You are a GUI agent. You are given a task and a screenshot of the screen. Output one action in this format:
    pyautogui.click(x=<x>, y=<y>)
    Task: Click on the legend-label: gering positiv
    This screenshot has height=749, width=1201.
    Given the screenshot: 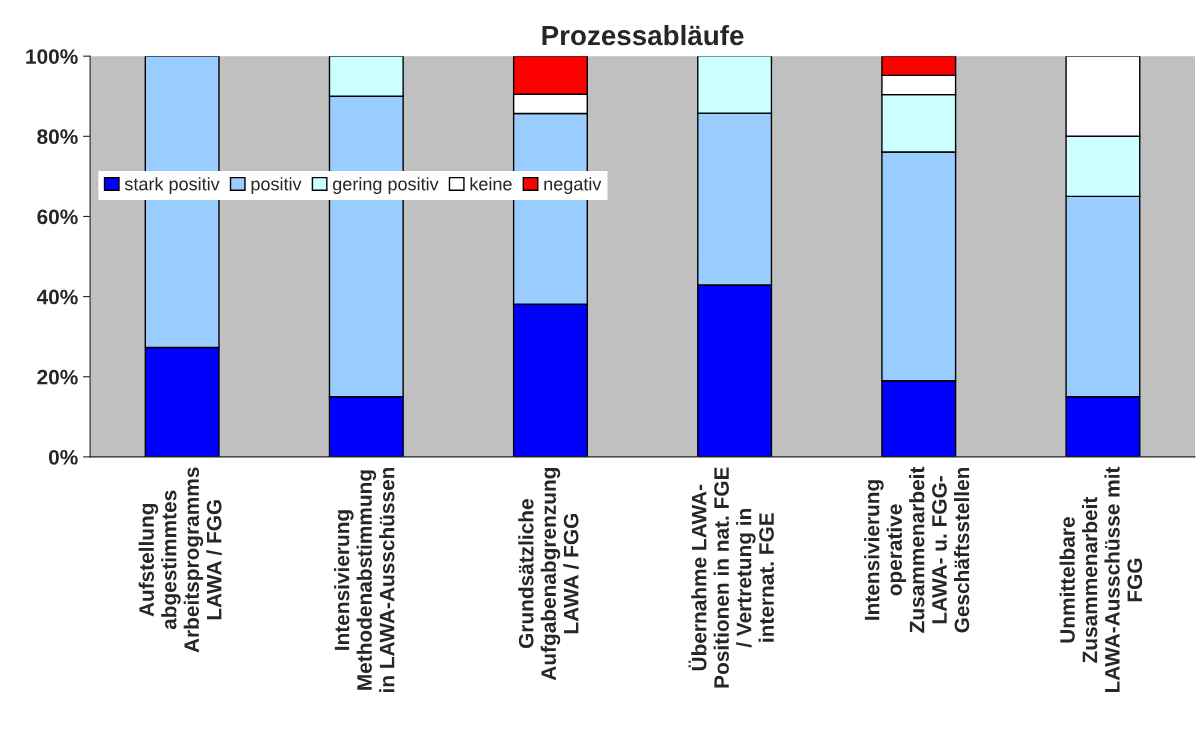 What is the action you would take?
    pyautogui.click(x=386, y=185)
    